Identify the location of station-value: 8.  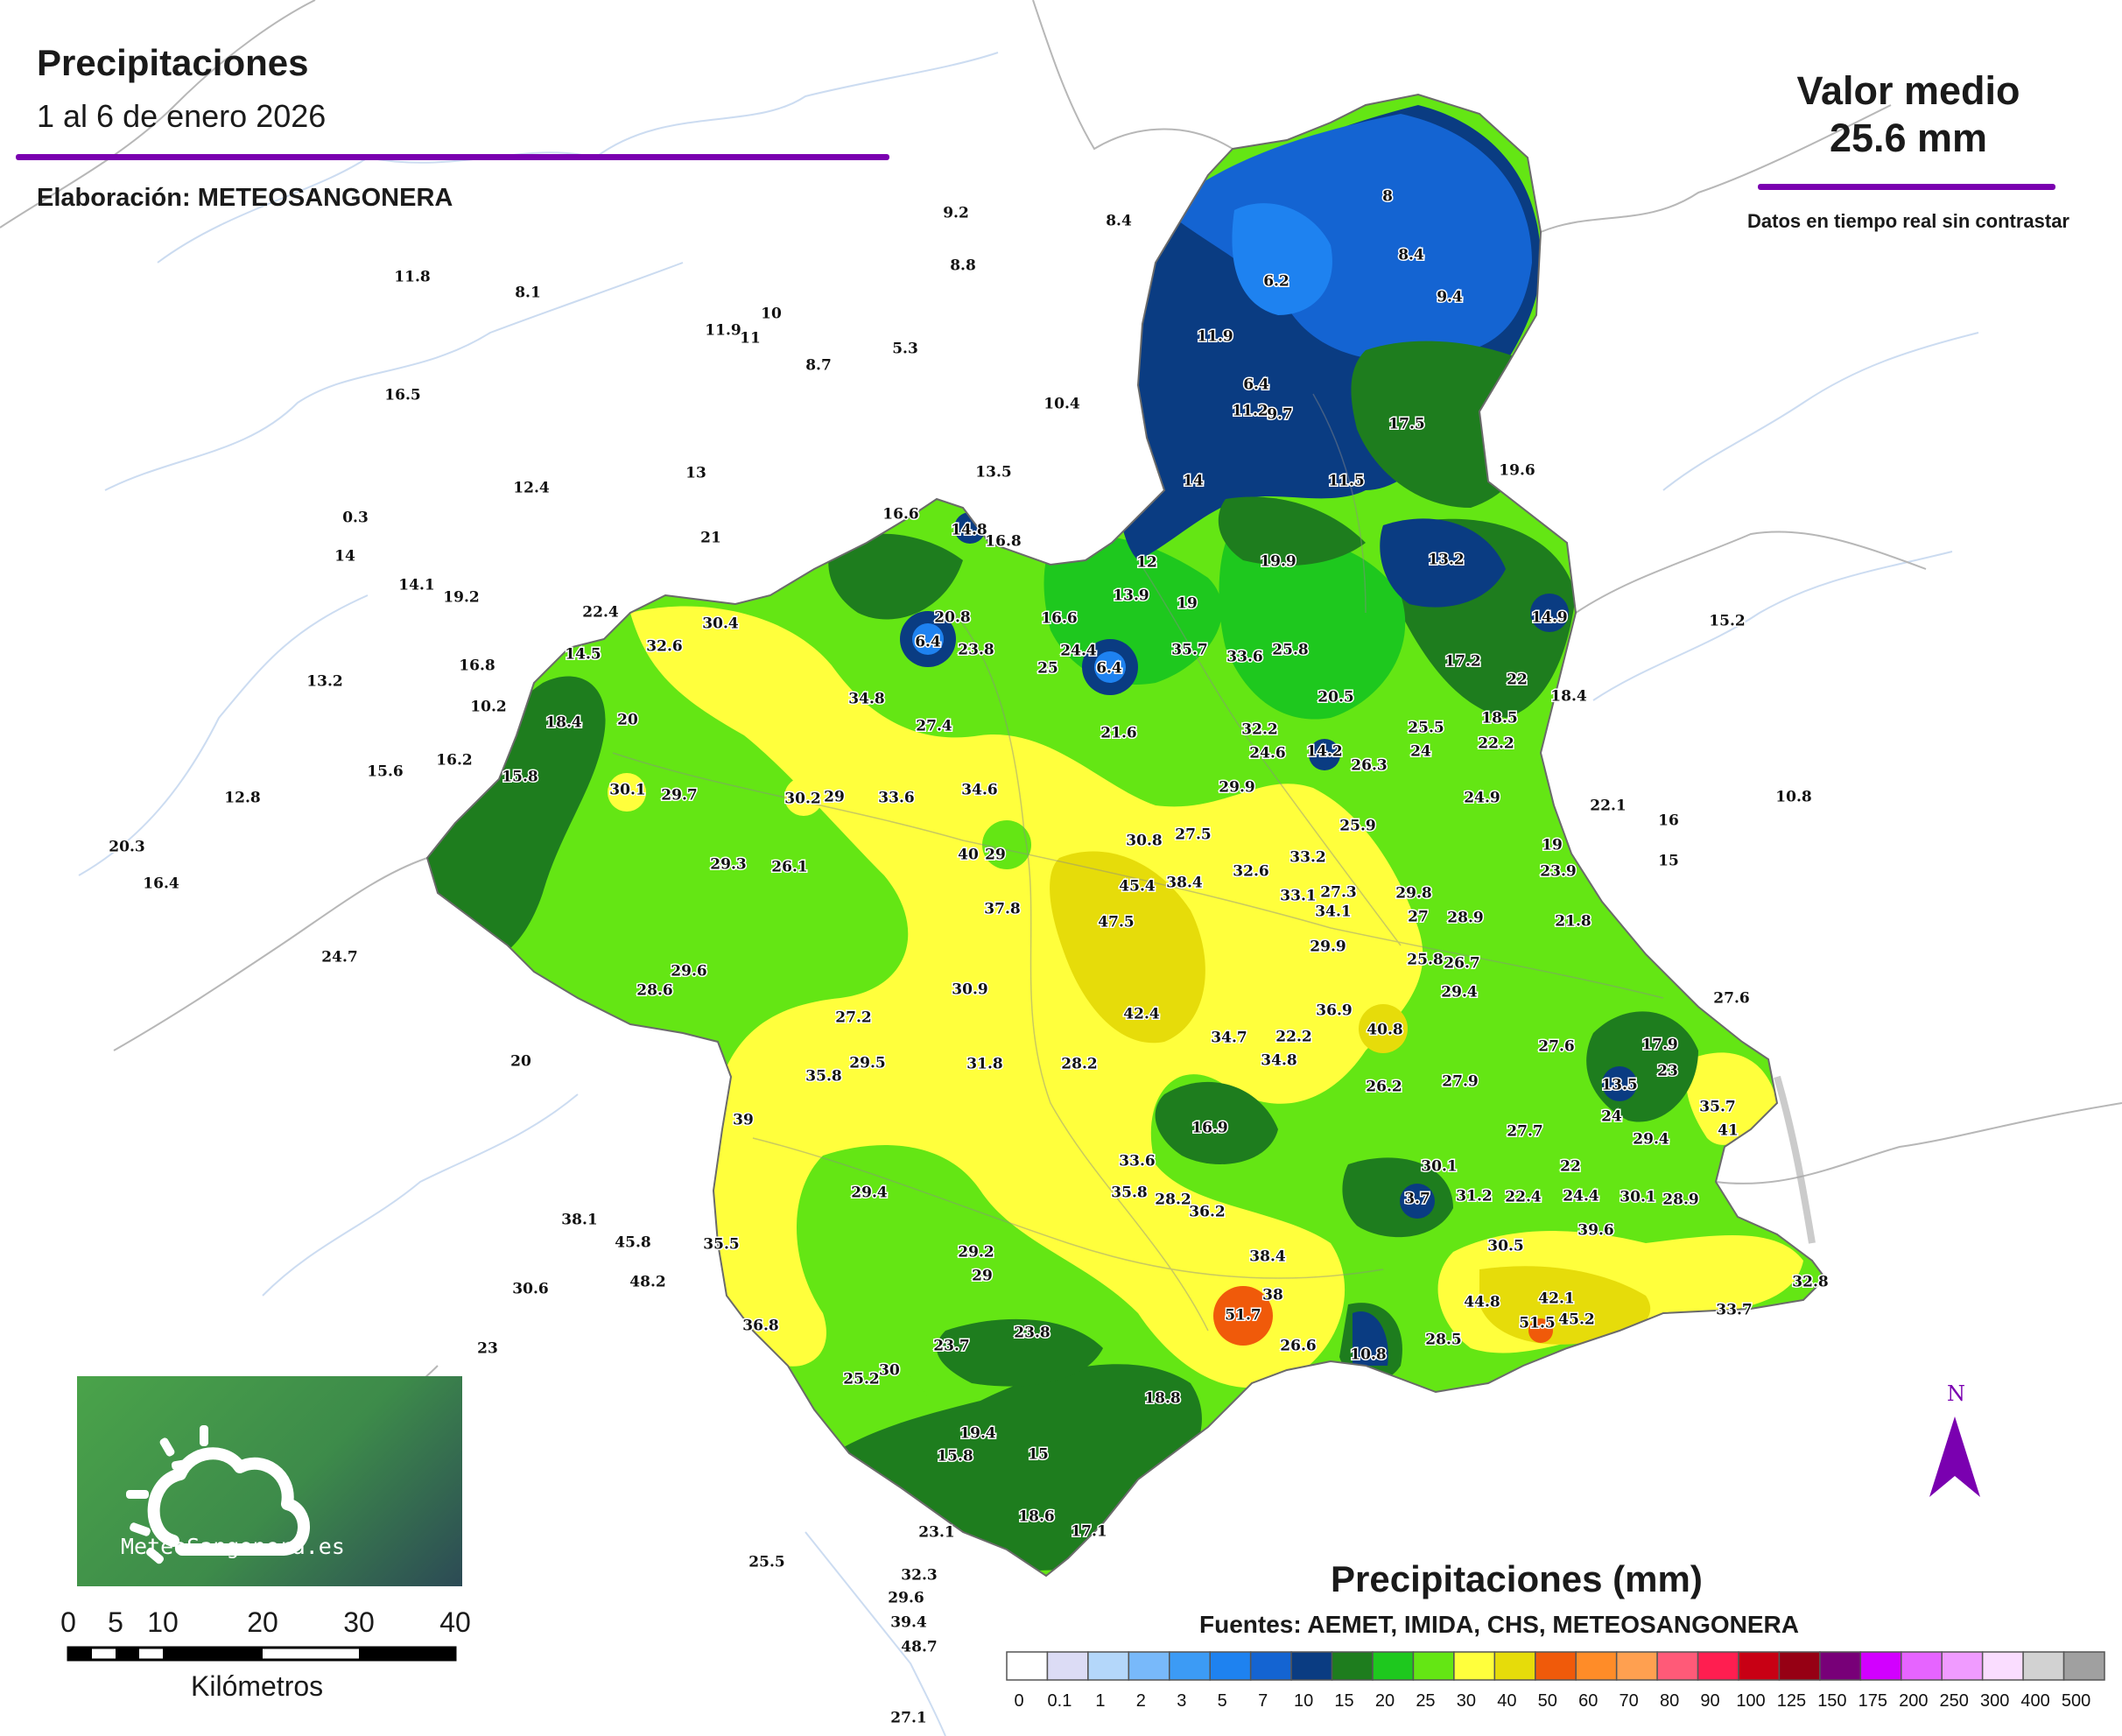
(1387, 197).